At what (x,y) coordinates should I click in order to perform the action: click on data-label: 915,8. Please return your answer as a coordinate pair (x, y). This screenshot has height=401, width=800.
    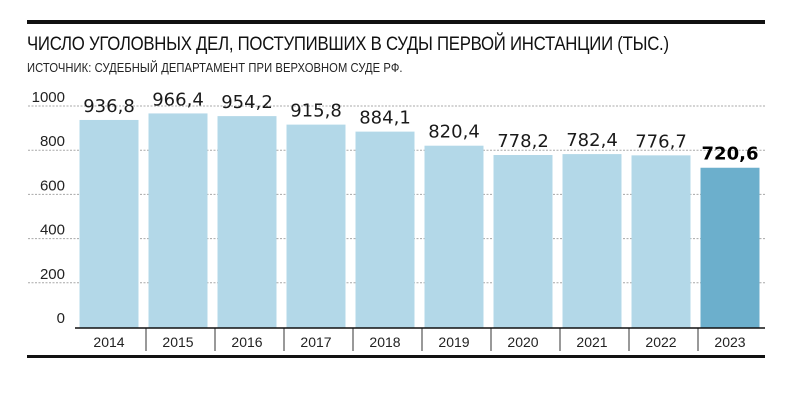
    Looking at the image, I should click on (316, 111).